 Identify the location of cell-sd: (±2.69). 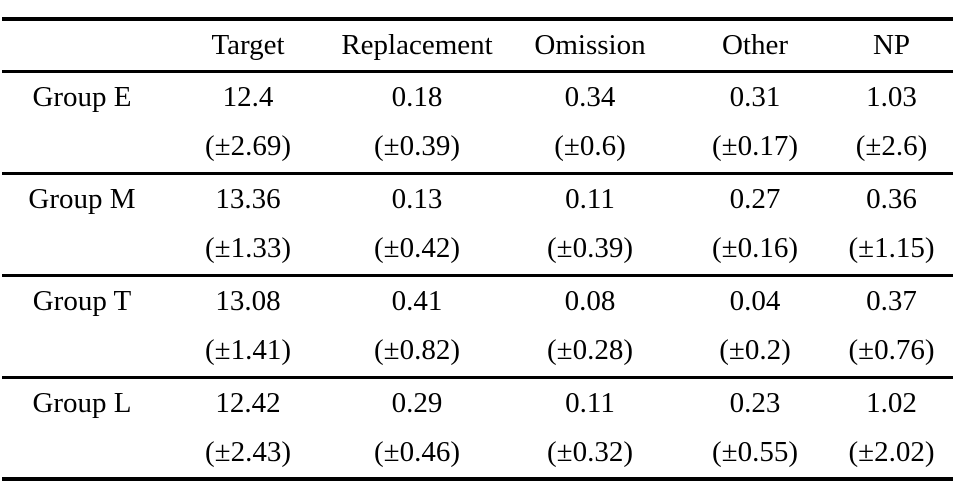
(248, 148).